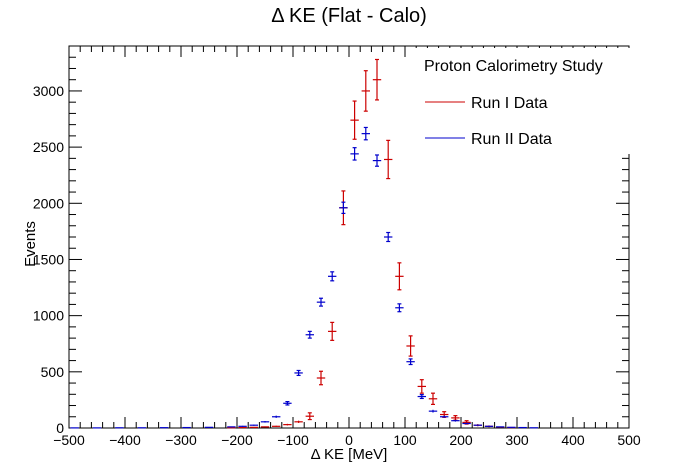  Describe the element at coordinates (48, 203) in the screenshot. I see `y-tick-label: 2000` at that location.